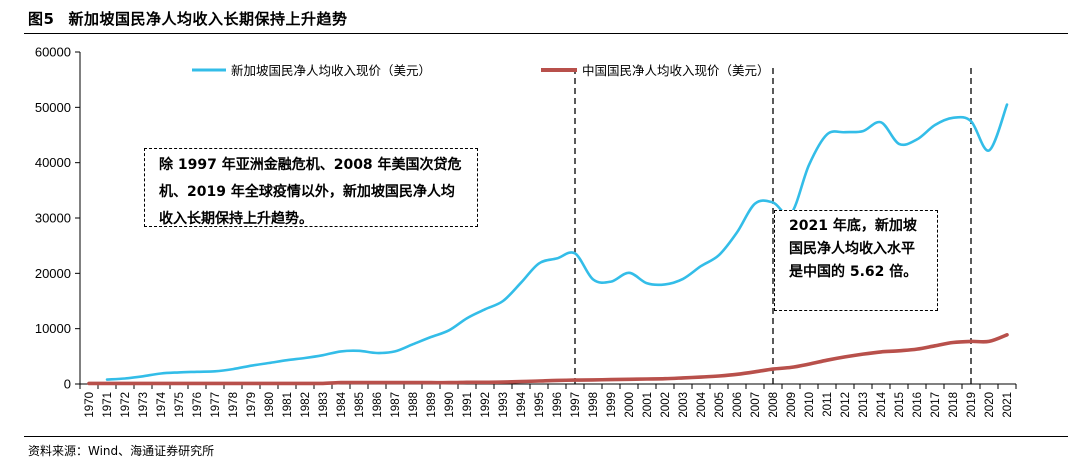 The image size is (1080, 464). What do you see at coordinates (53, 52) in the screenshot?
I see `y-tick-label: 60000` at bounding box center [53, 52].